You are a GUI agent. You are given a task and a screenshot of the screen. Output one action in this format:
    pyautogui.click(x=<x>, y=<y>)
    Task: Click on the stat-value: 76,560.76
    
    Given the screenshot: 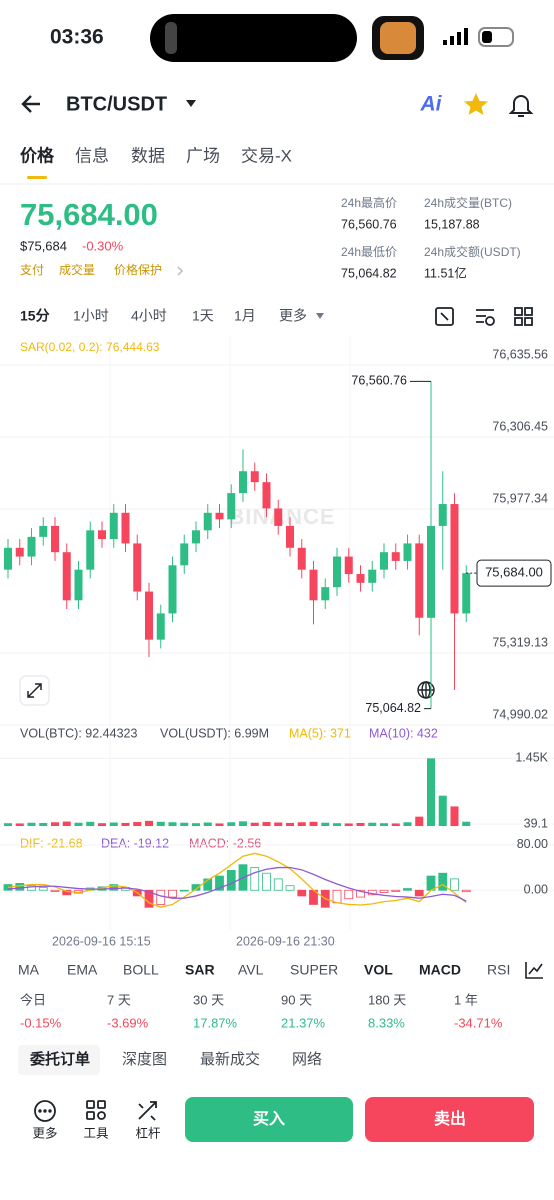 What is the action you would take?
    pyautogui.click(x=369, y=224)
    